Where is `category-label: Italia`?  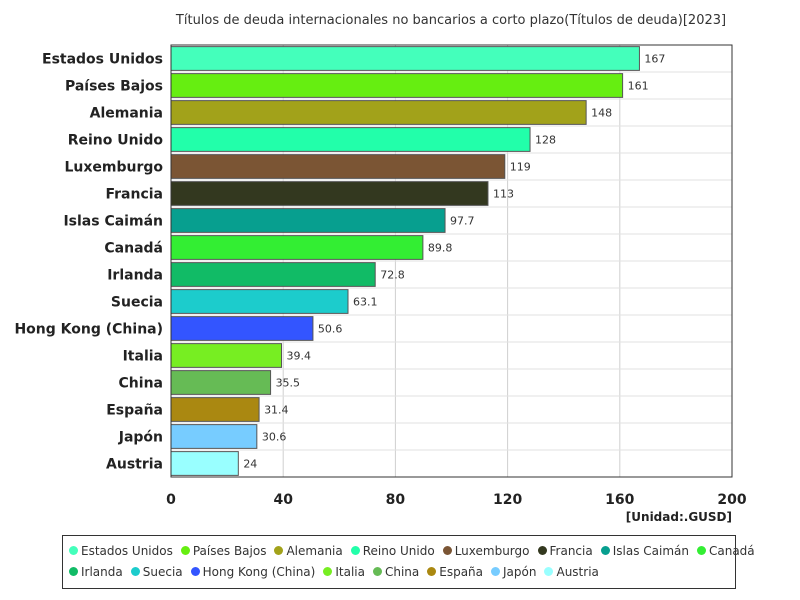
category-label: Italia is located at coordinates (143, 357).